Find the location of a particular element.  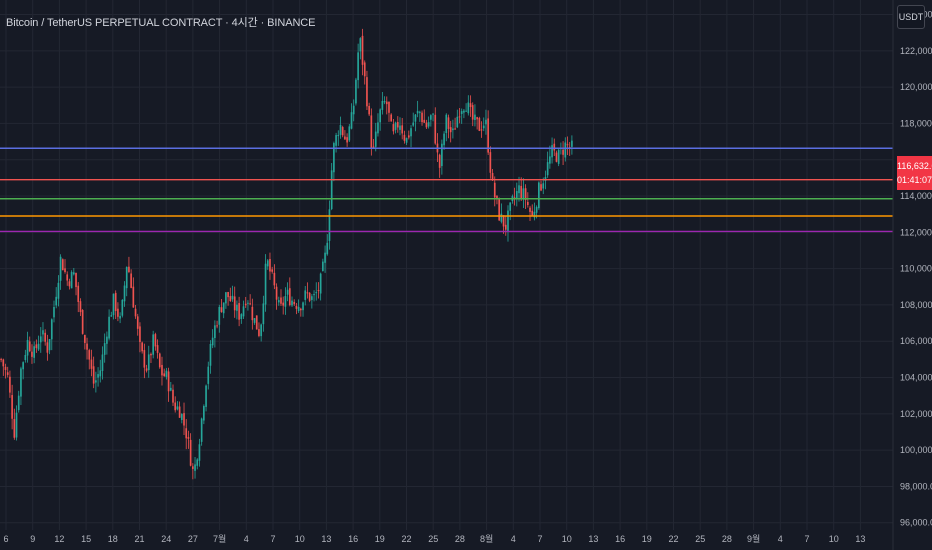

y-tick-label: 118,000.0 is located at coordinates (916, 123).